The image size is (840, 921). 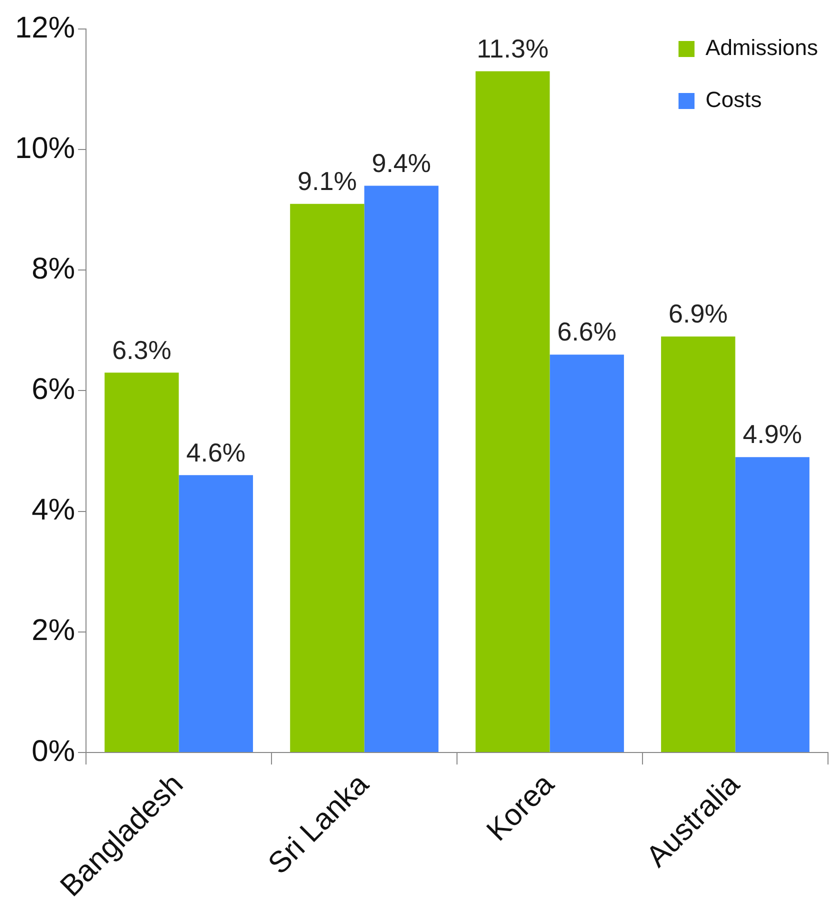 I want to click on legend-label: Costs, so click(x=734, y=99).